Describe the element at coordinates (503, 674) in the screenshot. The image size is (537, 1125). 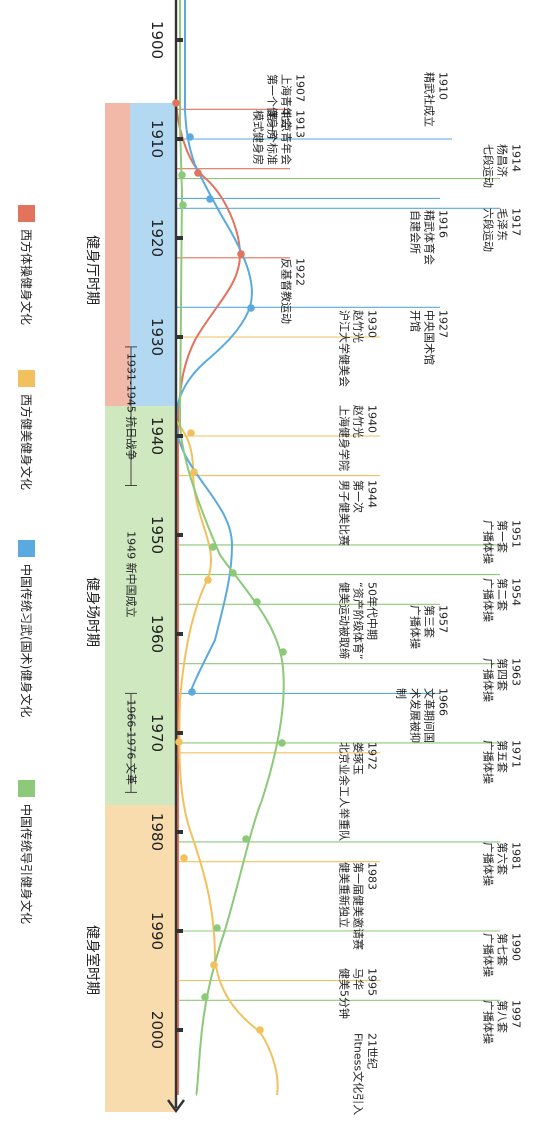
I see `event-text: 第四套` at that location.